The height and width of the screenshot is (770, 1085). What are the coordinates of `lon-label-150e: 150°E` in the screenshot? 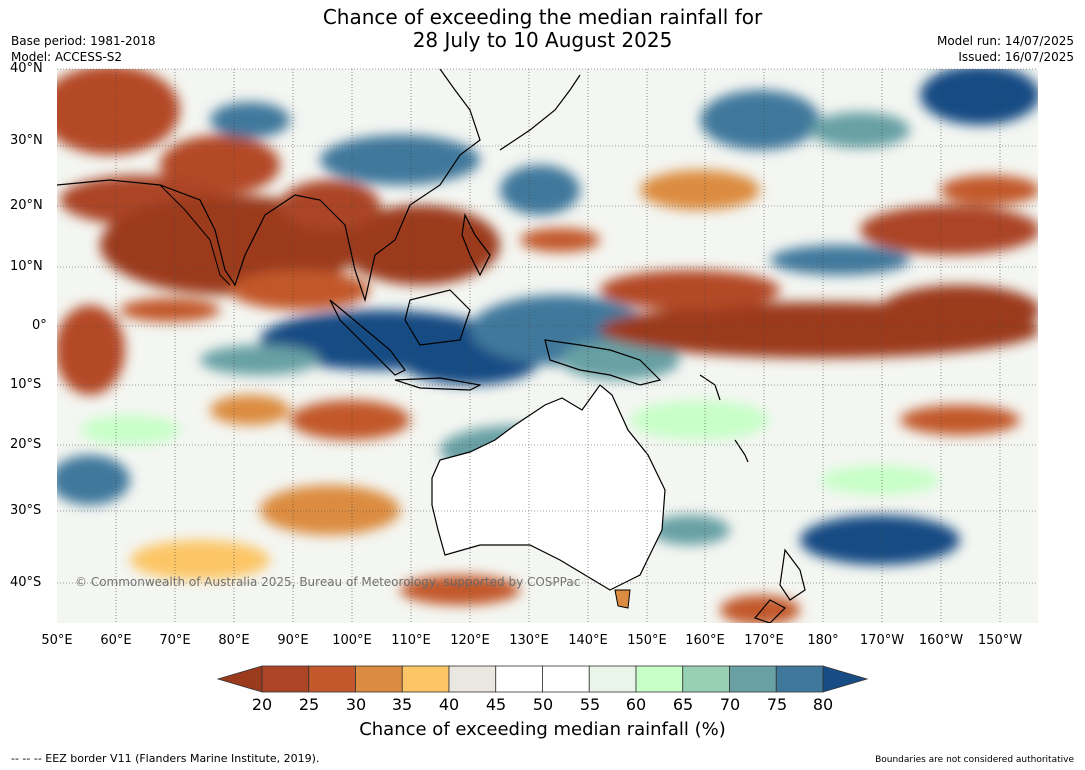 It's located at (647, 640).